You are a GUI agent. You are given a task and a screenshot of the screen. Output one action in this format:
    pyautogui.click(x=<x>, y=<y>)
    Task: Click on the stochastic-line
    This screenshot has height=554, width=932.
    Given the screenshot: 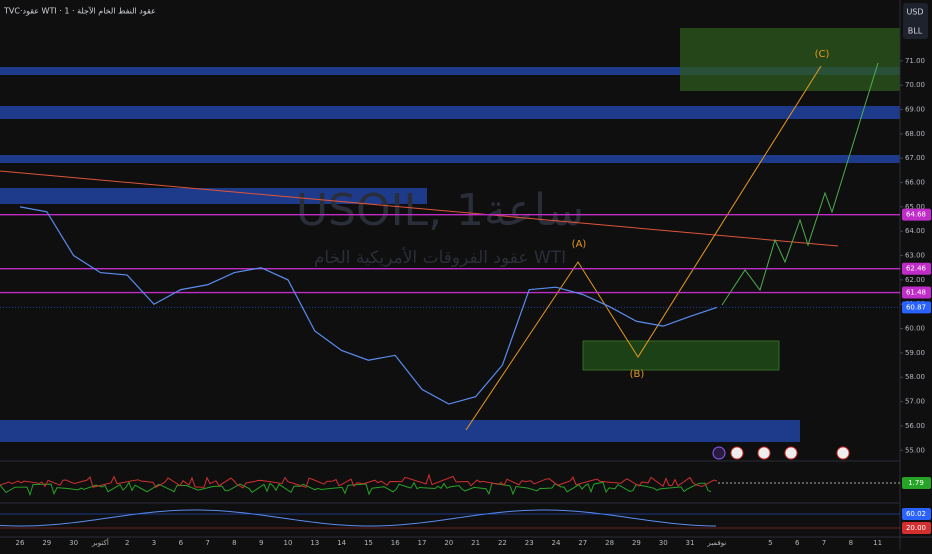 What is the action you would take?
    pyautogui.click(x=358, y=518)
    